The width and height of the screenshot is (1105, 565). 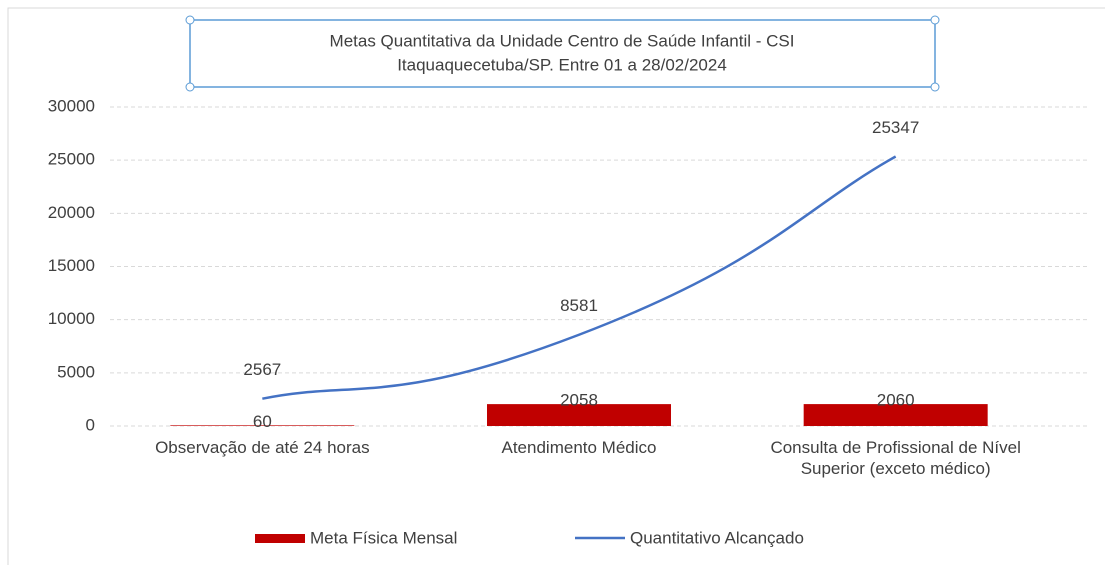 I want to click on y-tick-label: 0, so click(x=90, y=424).